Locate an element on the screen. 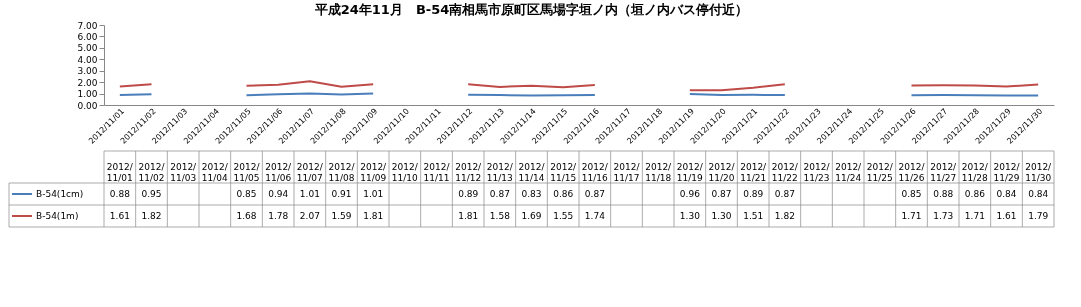  category-label: 2012/11/01 is located at coordinates (119, 172).